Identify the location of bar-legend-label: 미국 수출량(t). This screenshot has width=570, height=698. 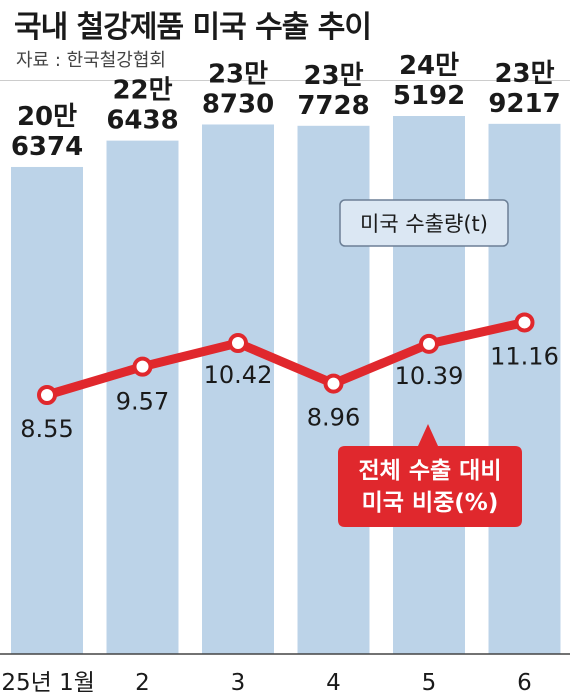
(424, 224).